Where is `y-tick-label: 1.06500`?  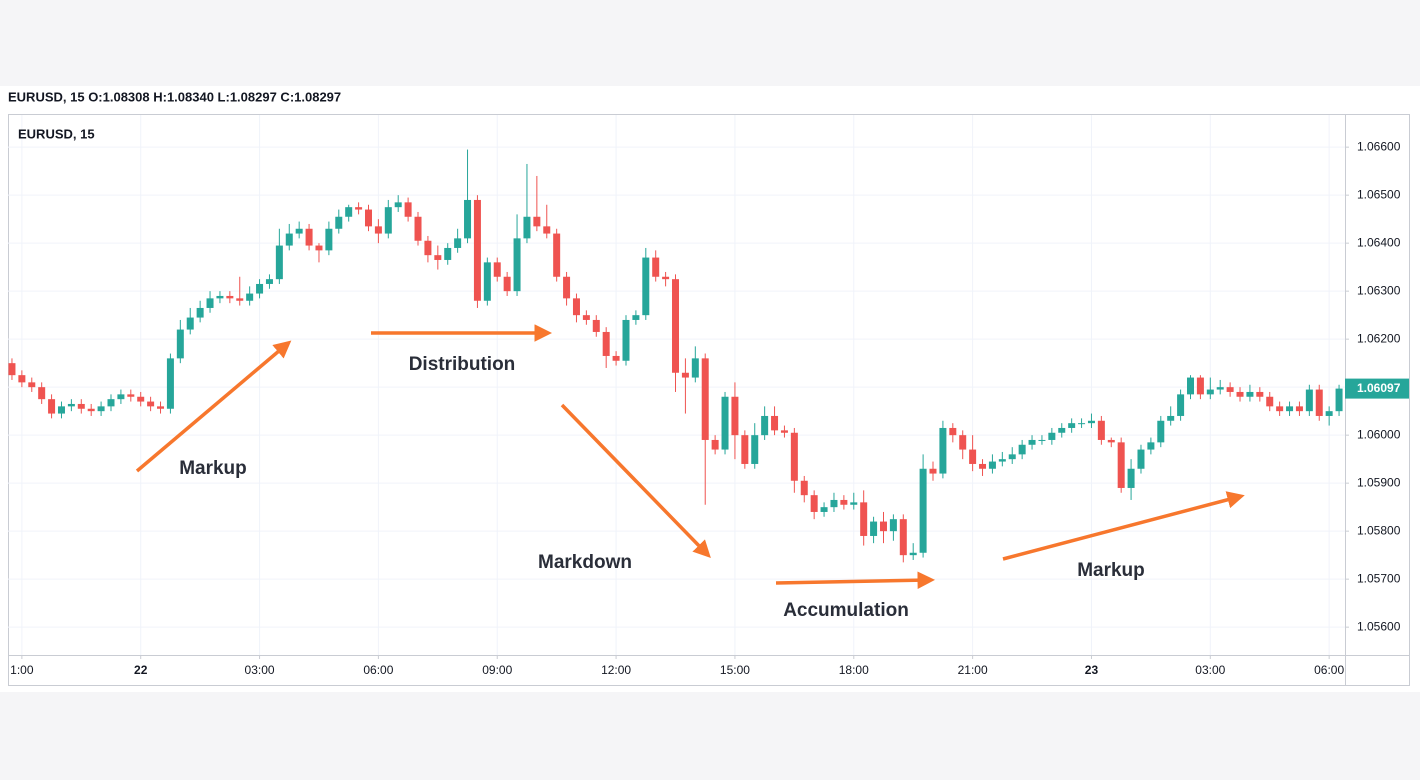 y-tick-label: 1.06500 is located at coordinates (1379, 194).